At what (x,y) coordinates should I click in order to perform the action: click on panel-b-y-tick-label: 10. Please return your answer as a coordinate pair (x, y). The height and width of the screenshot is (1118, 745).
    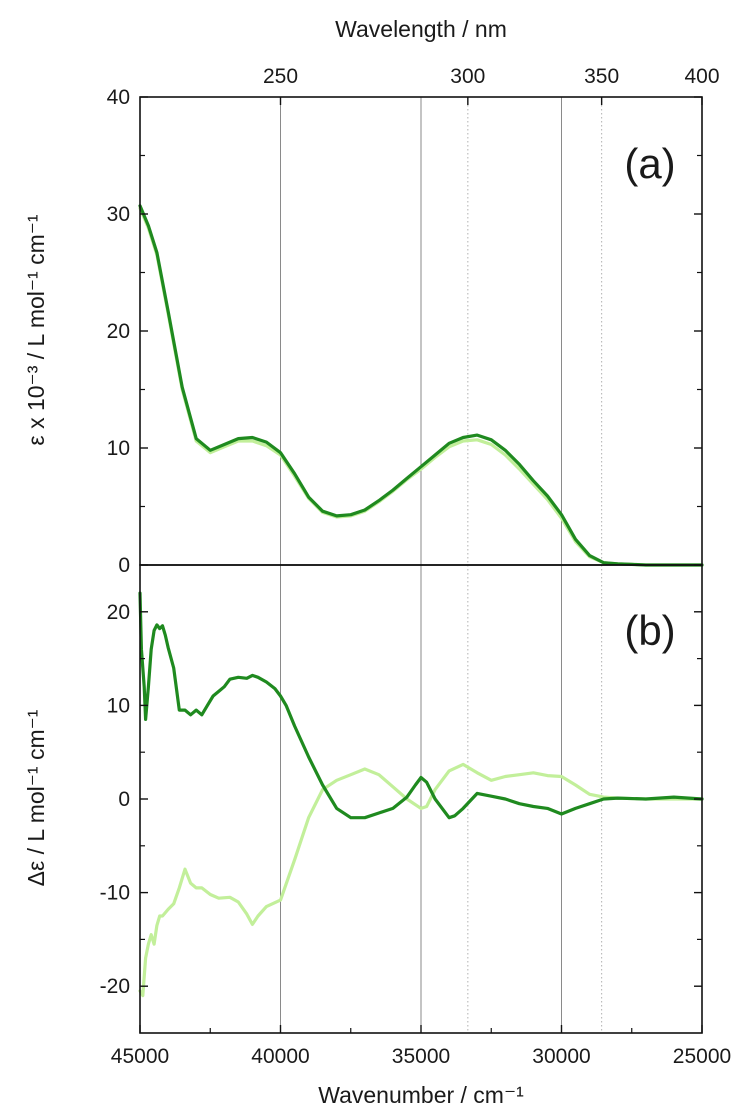
    Looking at the image, I should click on (118, 705).